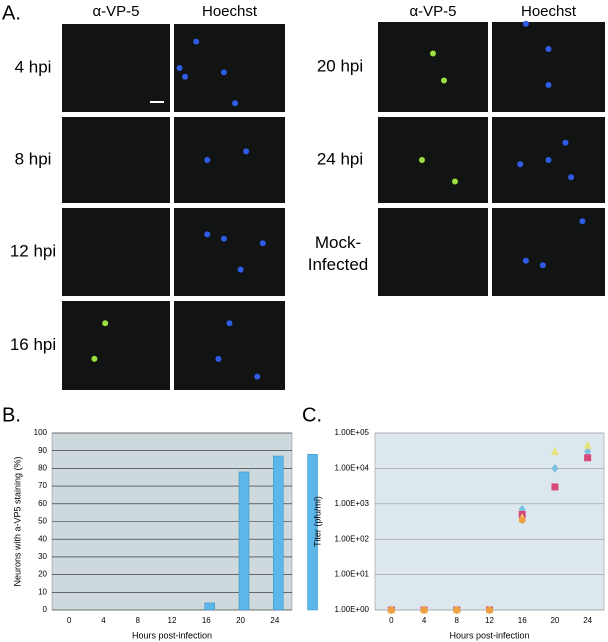 The height and width of the screenshot is (642, 608). Describe the element at coordinates (42, 556) in the screenshot. I see `y-tick-label: 30` at that location.